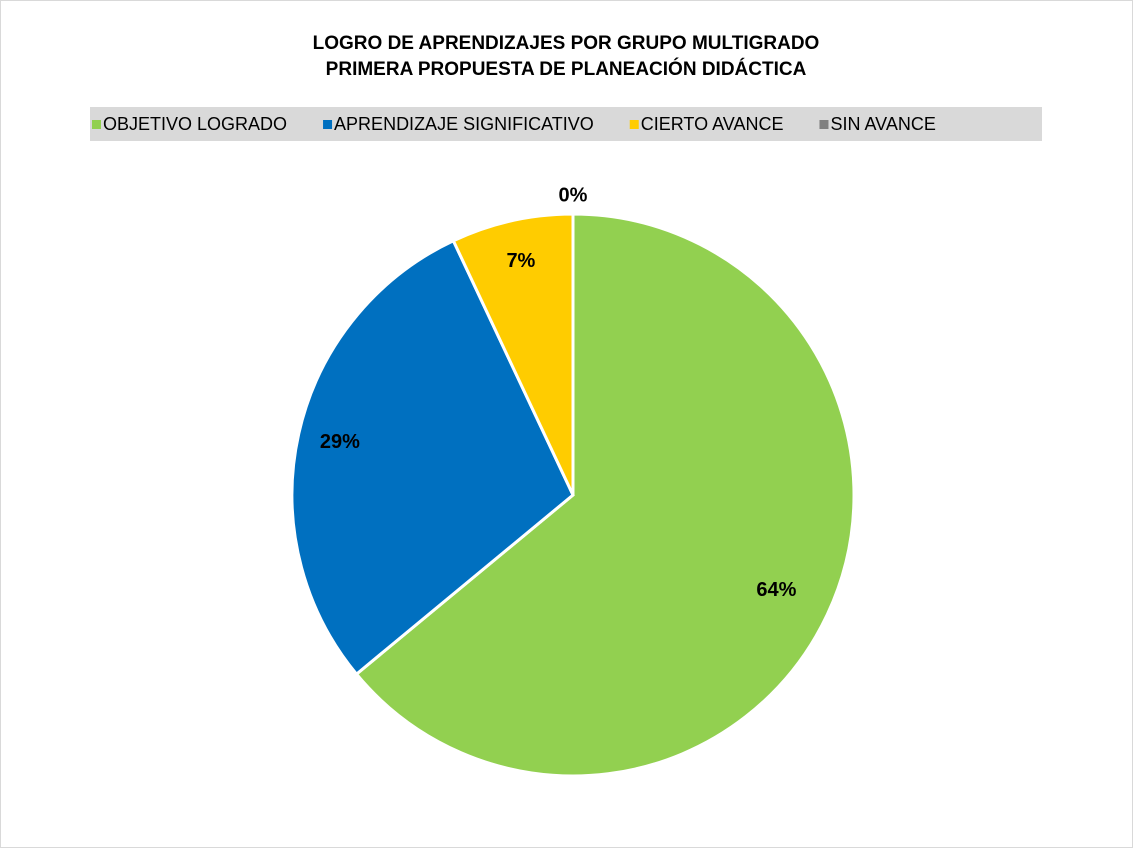 The height and width of the screenshot is (848, 1133). What do you see at coordinates (520, 261) in the screenshot?
I see `data-label: 7%` at bounding box center [520, 261].